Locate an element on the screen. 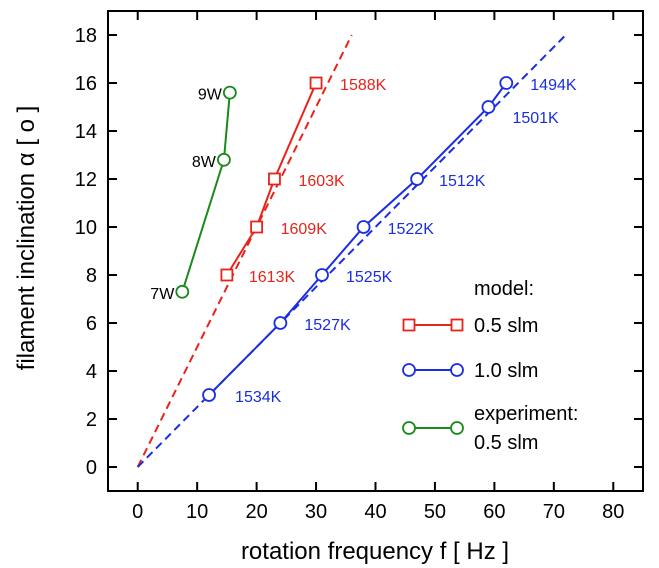 The image size is (659, 568). y-tick-label: 6 is located at coordinates (91, 324).